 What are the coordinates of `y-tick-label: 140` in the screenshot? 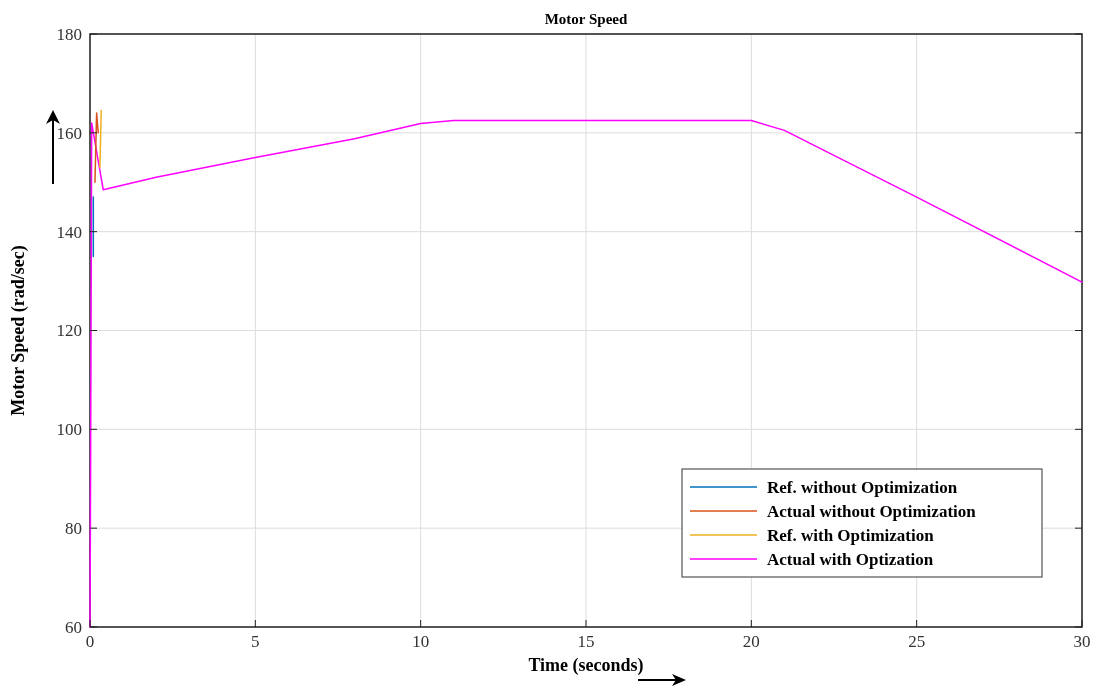 It's located at (69, 232).